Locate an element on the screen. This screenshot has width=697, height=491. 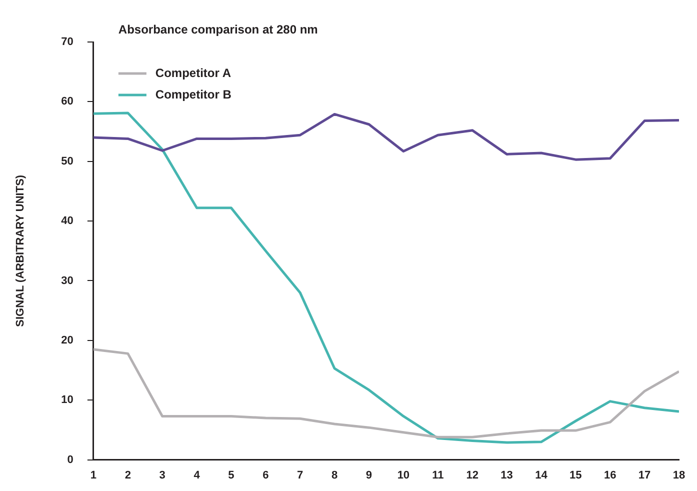
y-tick-label: 40 is located at coordinates (67, 221).